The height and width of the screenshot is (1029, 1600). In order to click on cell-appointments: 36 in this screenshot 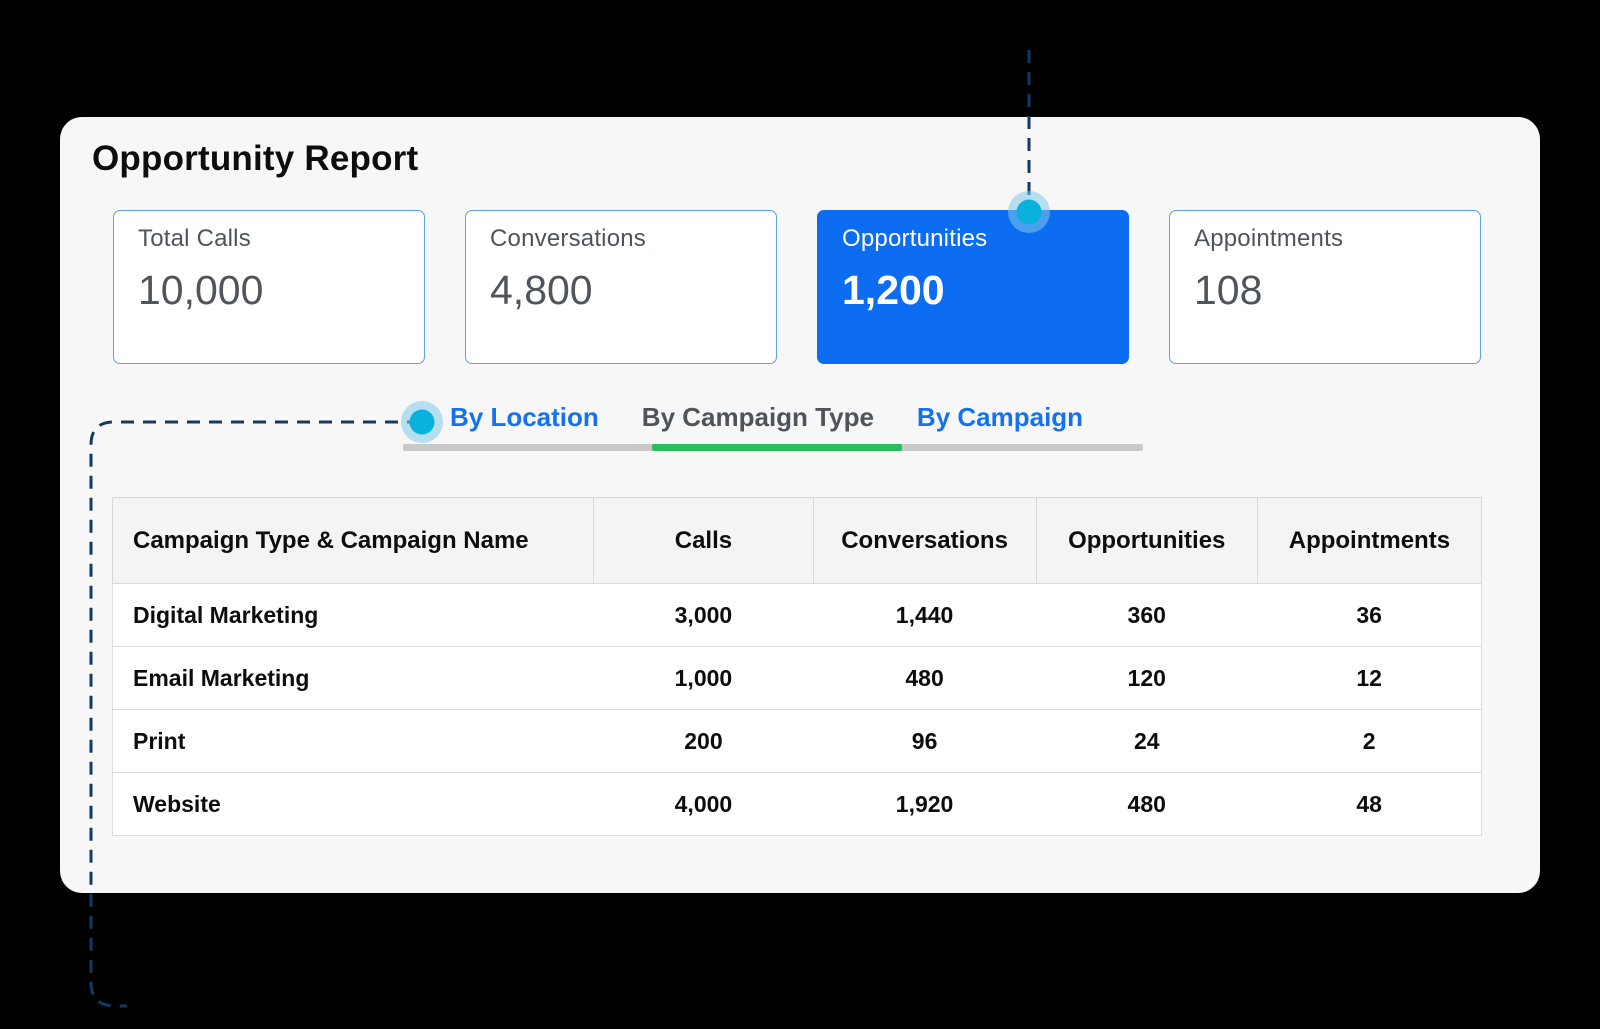, I will do `click(1370, 615)`.